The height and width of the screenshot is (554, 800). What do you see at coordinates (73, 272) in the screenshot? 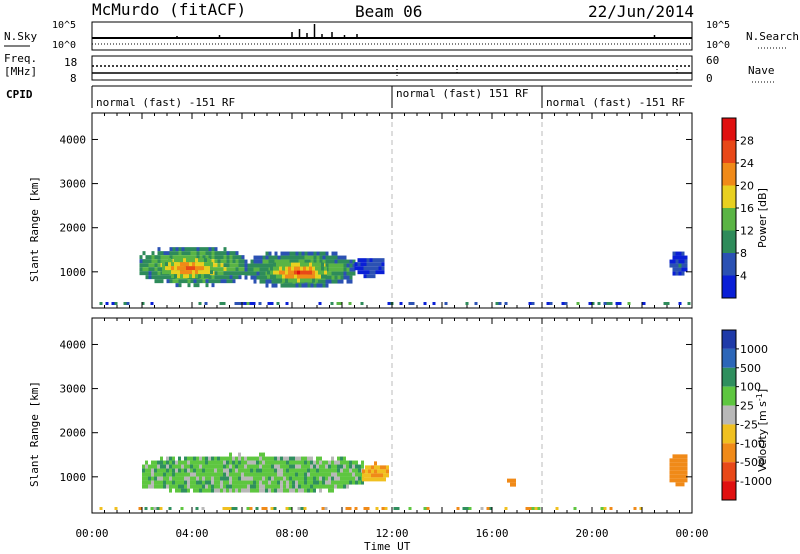
I see `power-y-tick-label: 1000` at bounding box center [73, 272].